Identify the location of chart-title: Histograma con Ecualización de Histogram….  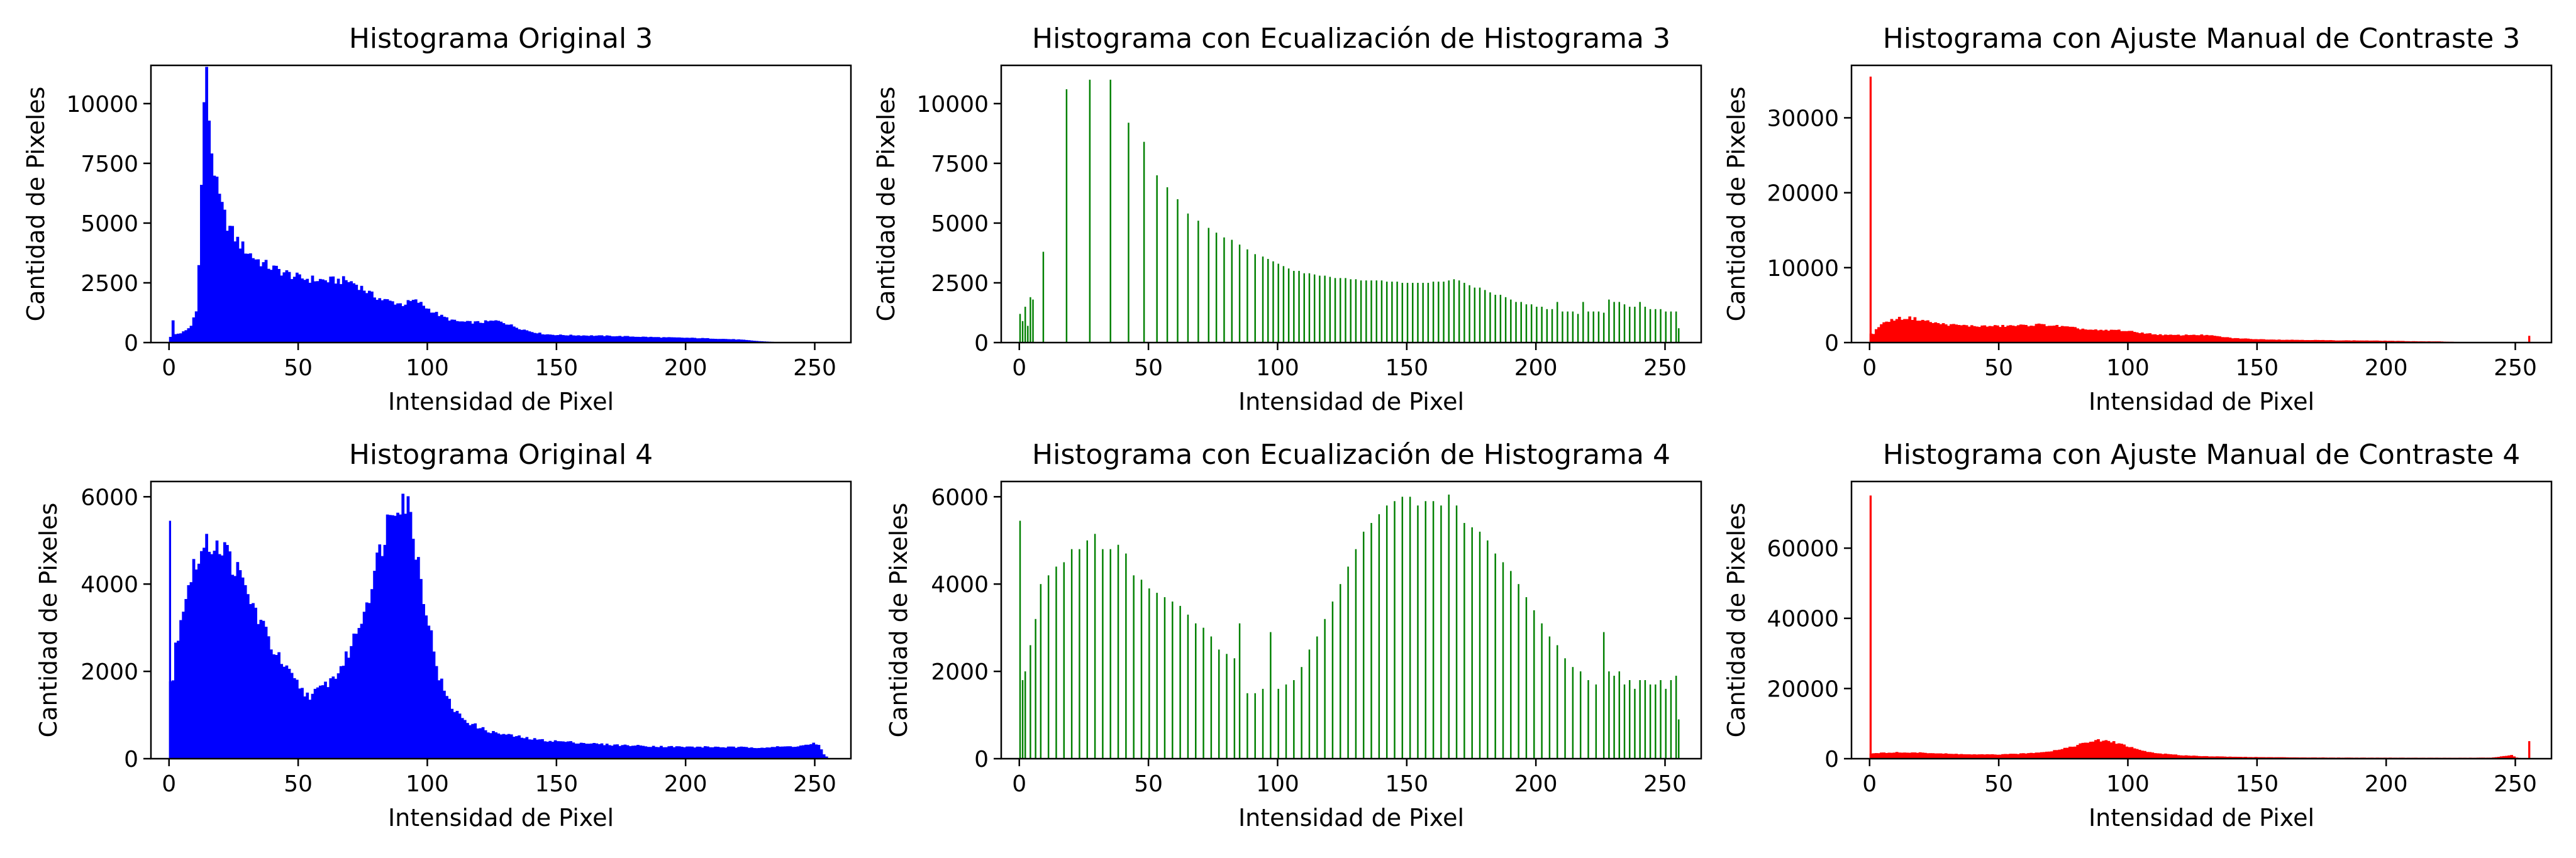
(1351, 39).